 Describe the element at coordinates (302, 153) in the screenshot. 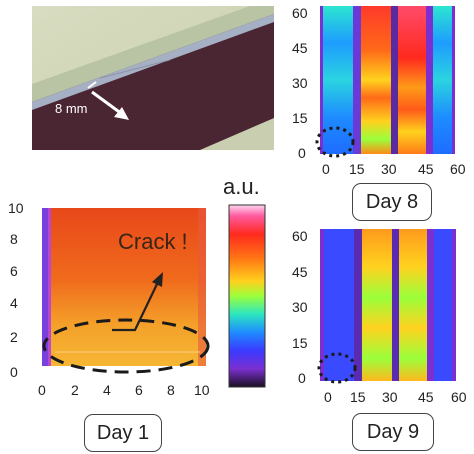

I see `day8-ytick: 0` at that location.